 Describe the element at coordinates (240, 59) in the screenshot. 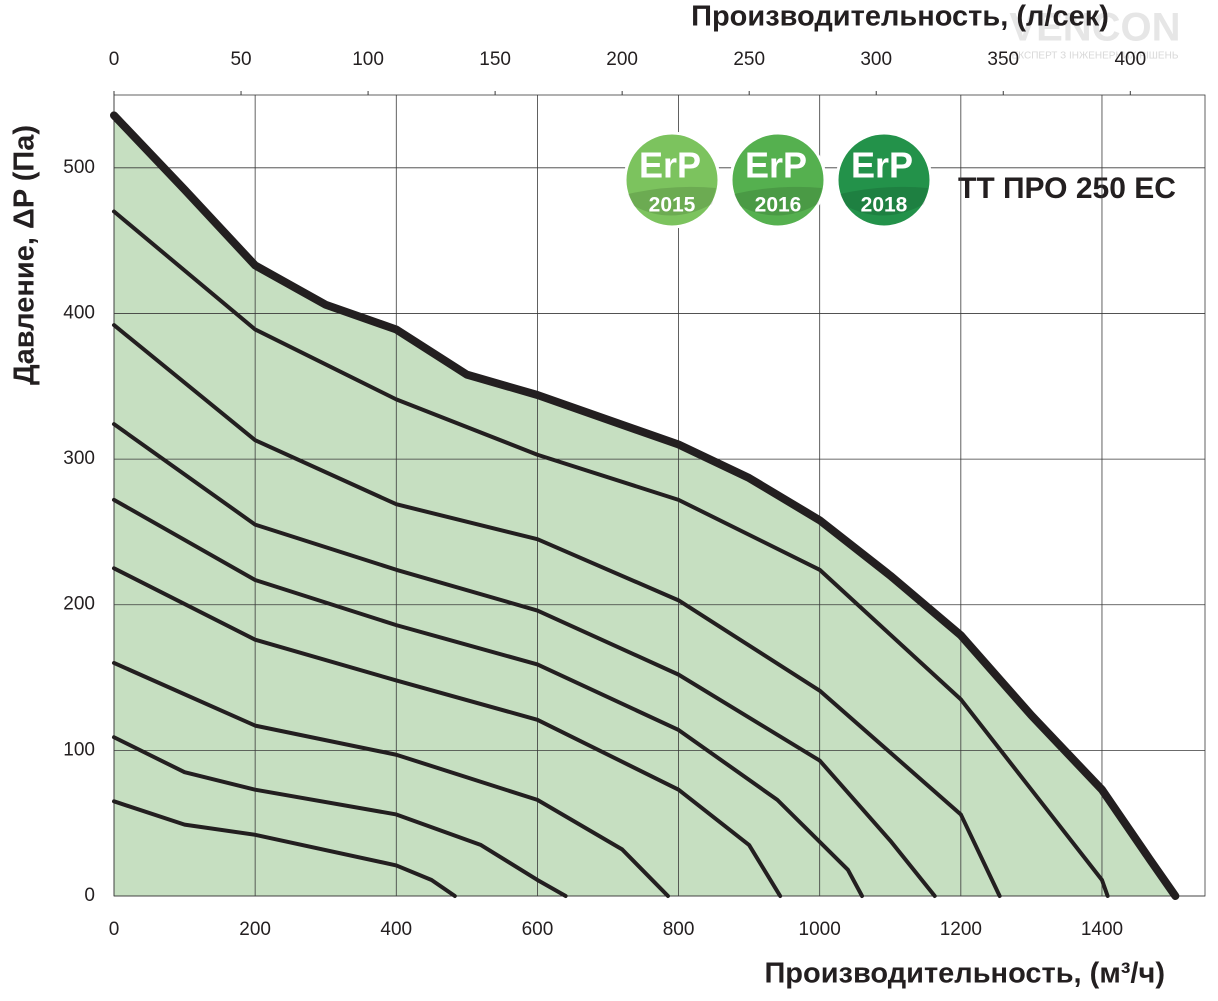

I see `x2-tick-label: 50` at that location.